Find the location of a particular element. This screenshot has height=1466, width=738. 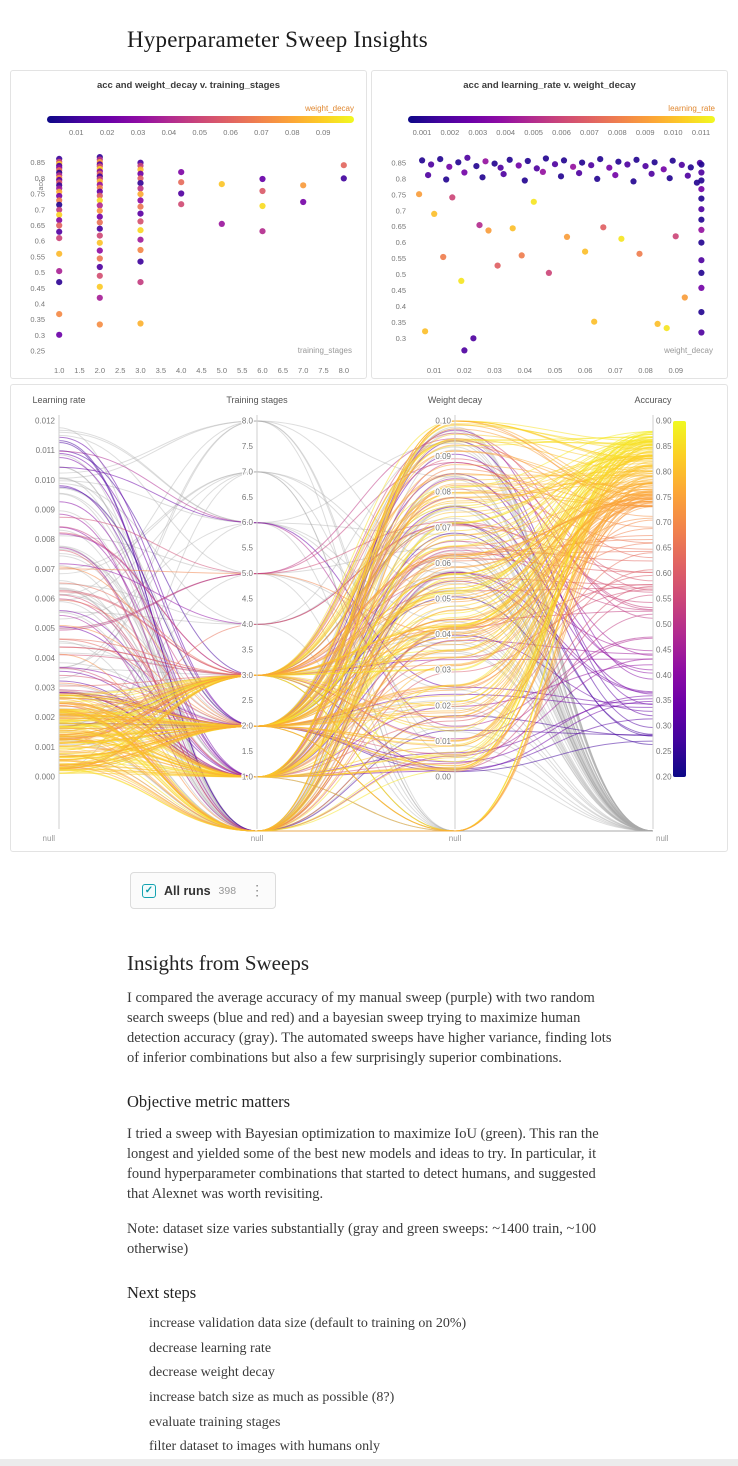

svg-text: training_stages is located at coordinates (325, 350).